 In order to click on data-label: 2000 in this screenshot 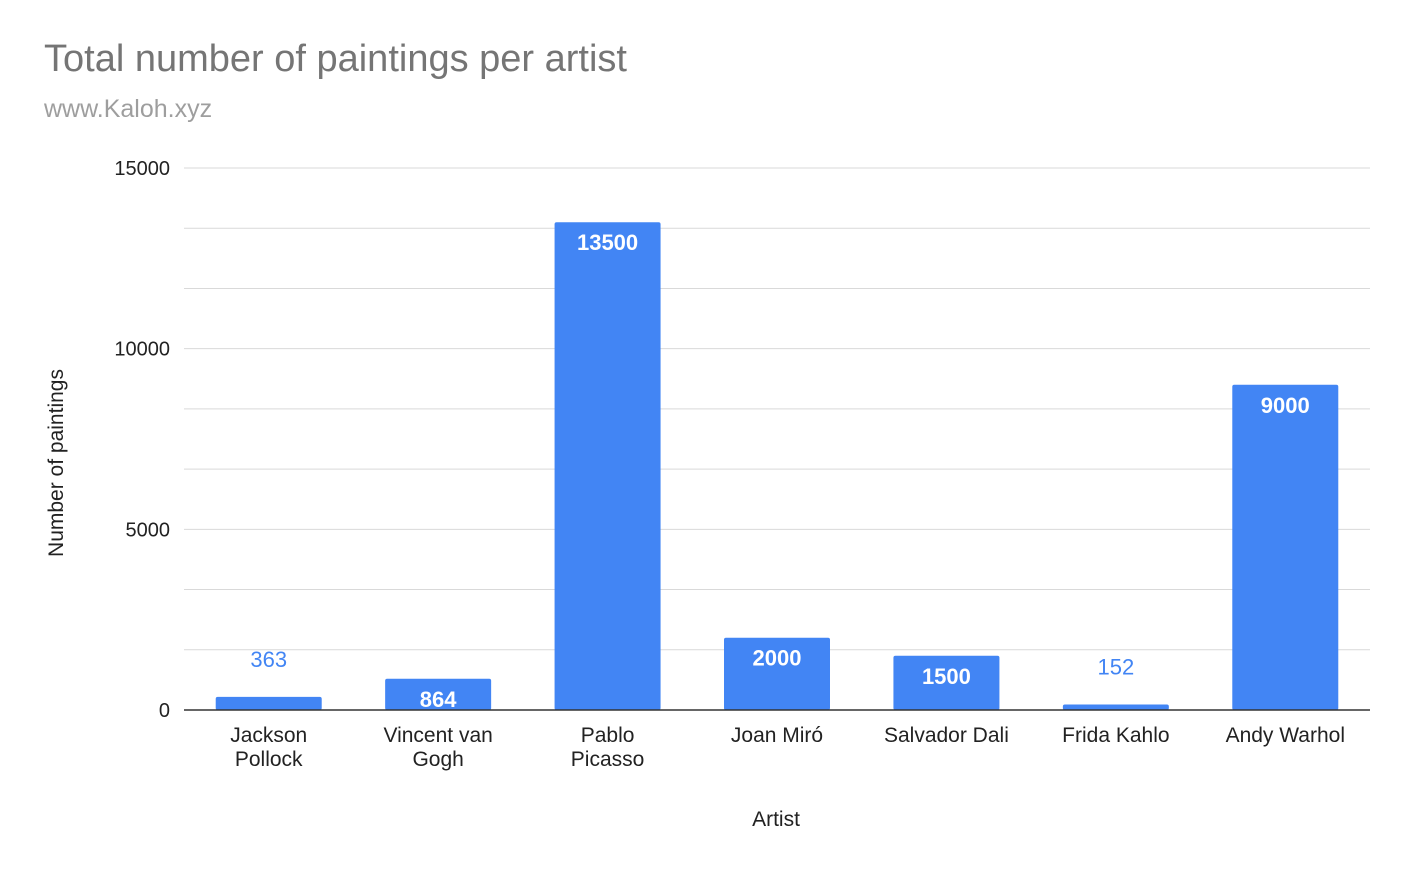, I will do `click(777, 658)`.